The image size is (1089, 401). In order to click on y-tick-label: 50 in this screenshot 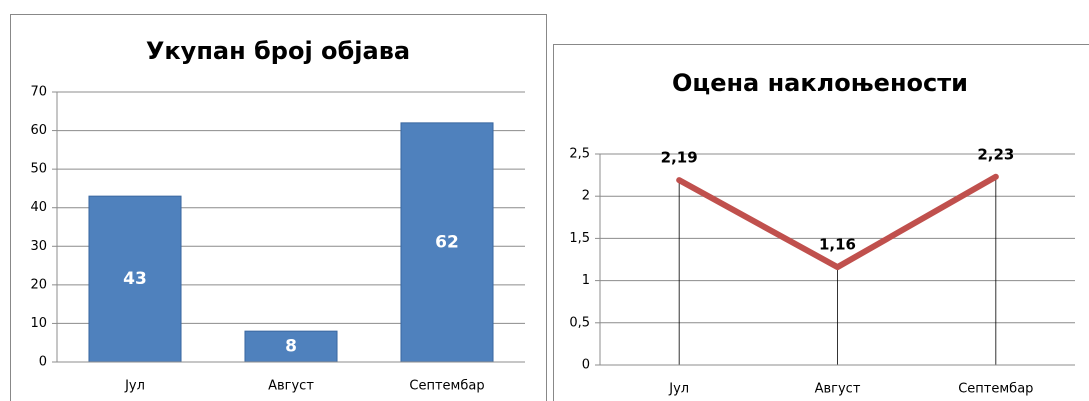, I will do `click(38, 169)`.